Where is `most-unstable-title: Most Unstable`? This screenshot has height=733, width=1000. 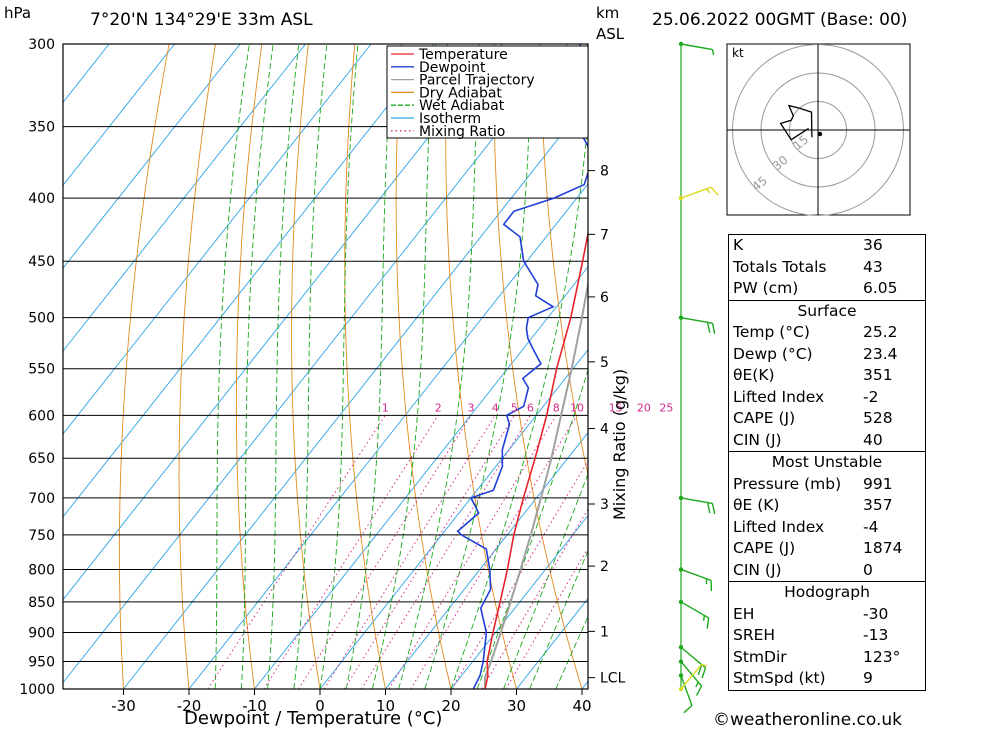 most-unstable-title: Most Unstable is located at coordinates (827, 462).